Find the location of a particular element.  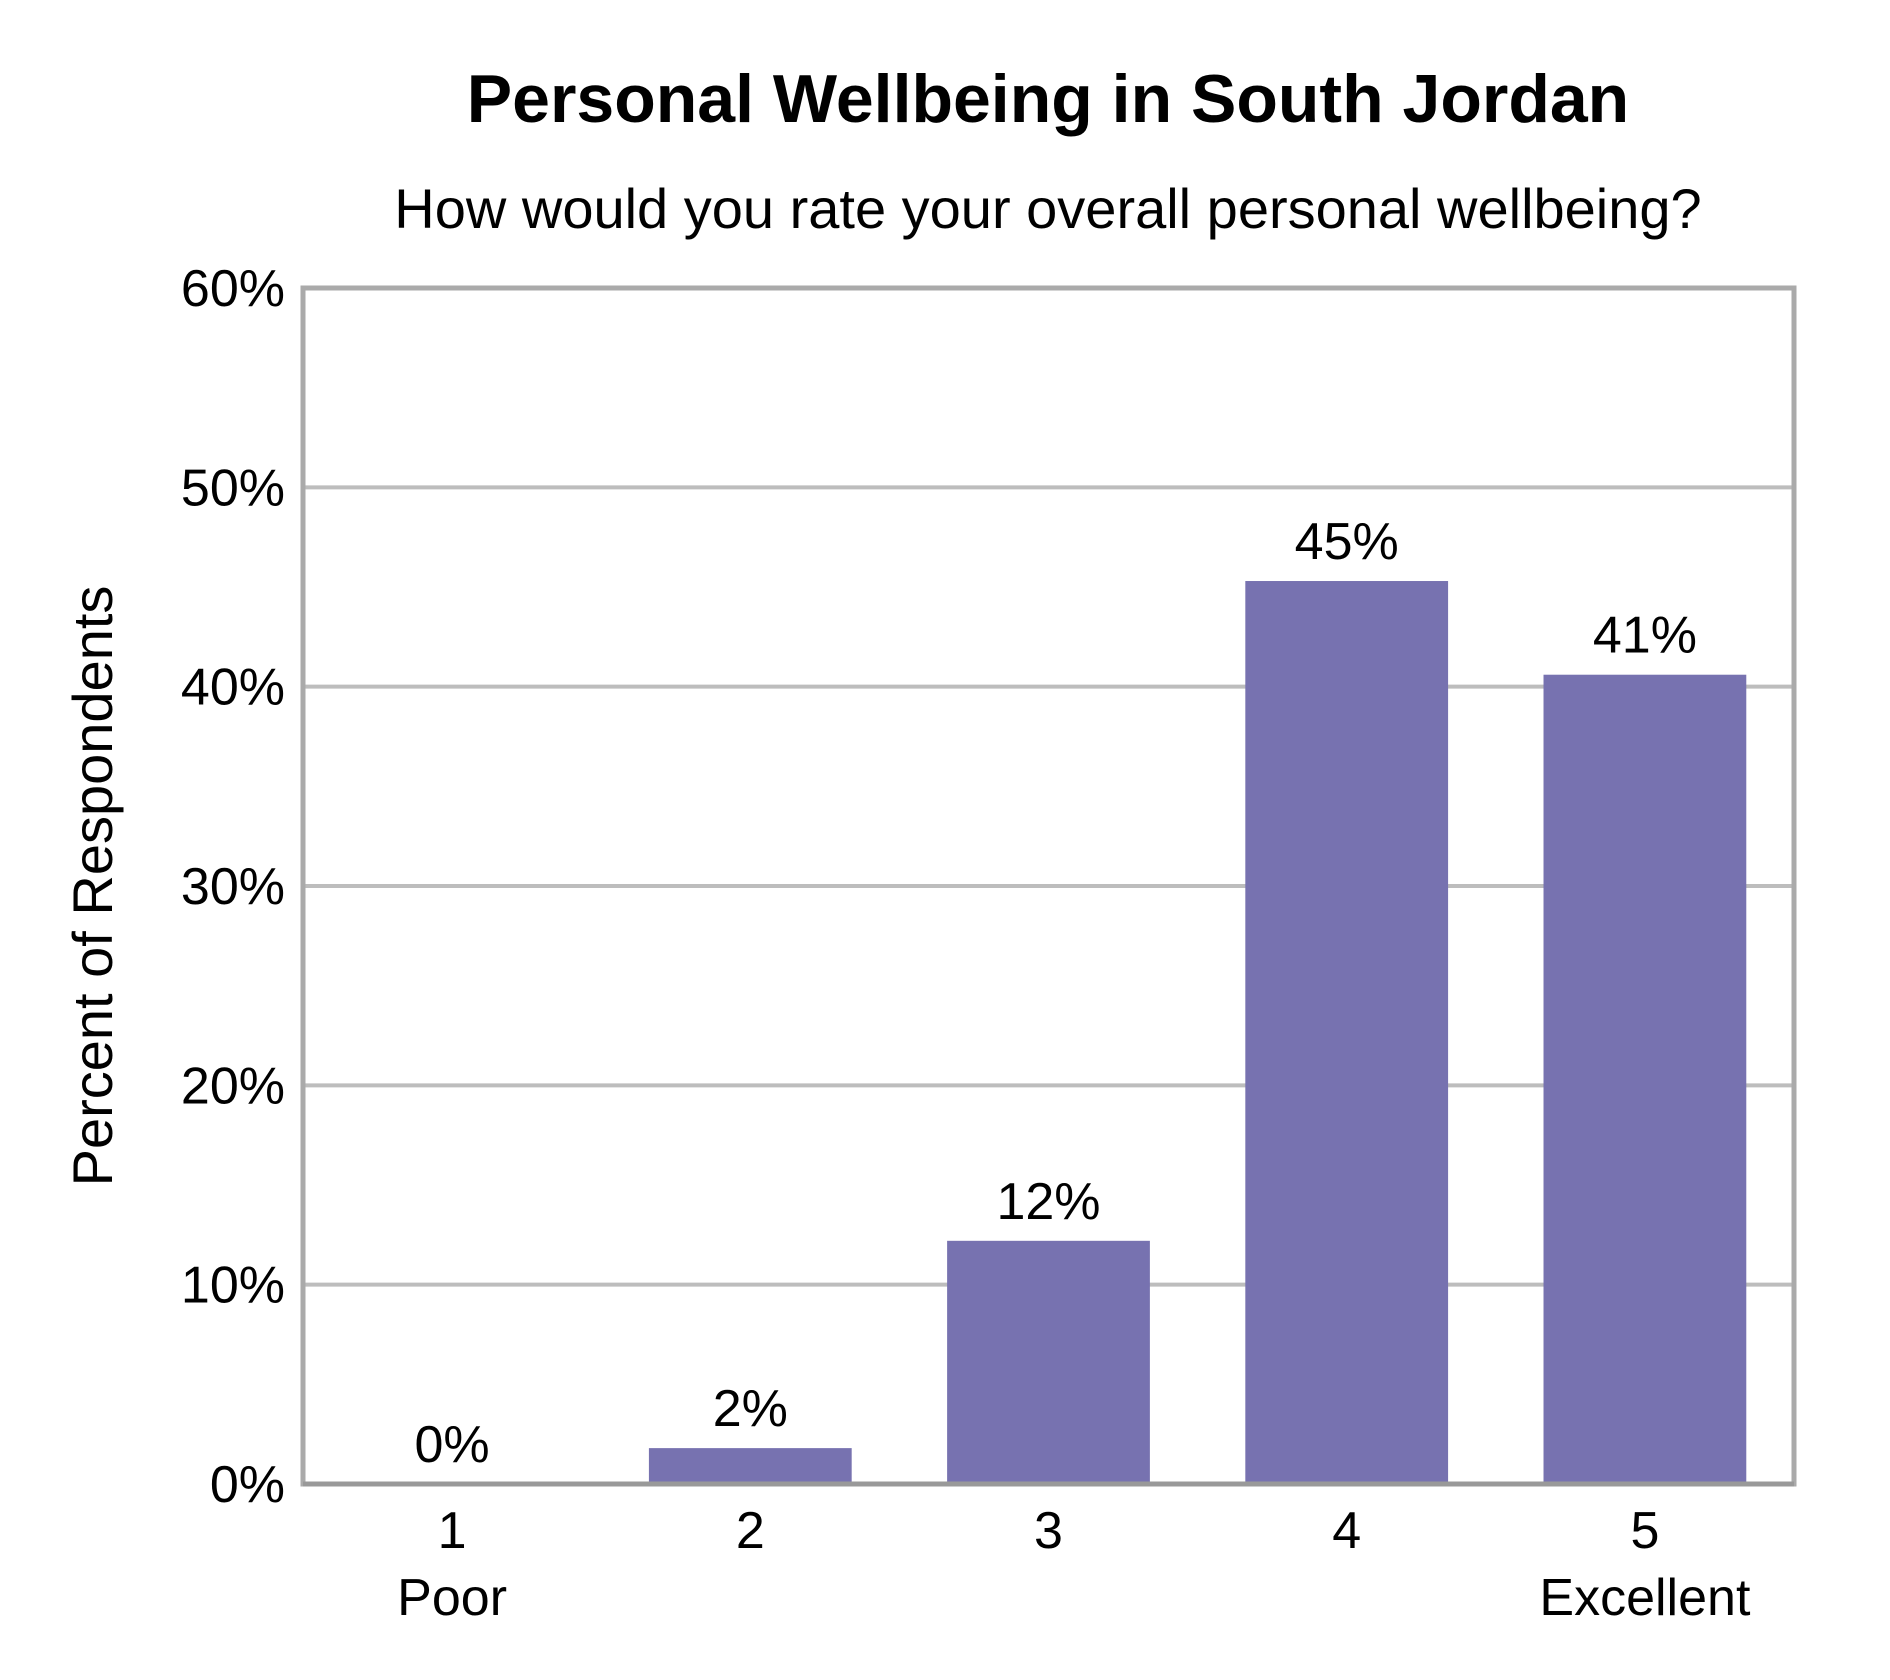

y-tick-label: 20% is located at coordinates (233, 1086).